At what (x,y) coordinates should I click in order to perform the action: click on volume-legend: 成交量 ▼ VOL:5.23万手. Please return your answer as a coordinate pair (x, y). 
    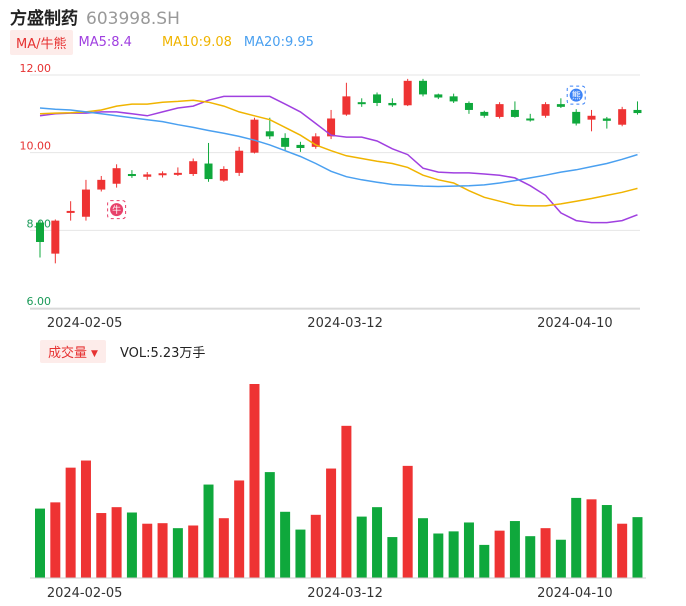
    Looking at the image, I should click on (123, 351).